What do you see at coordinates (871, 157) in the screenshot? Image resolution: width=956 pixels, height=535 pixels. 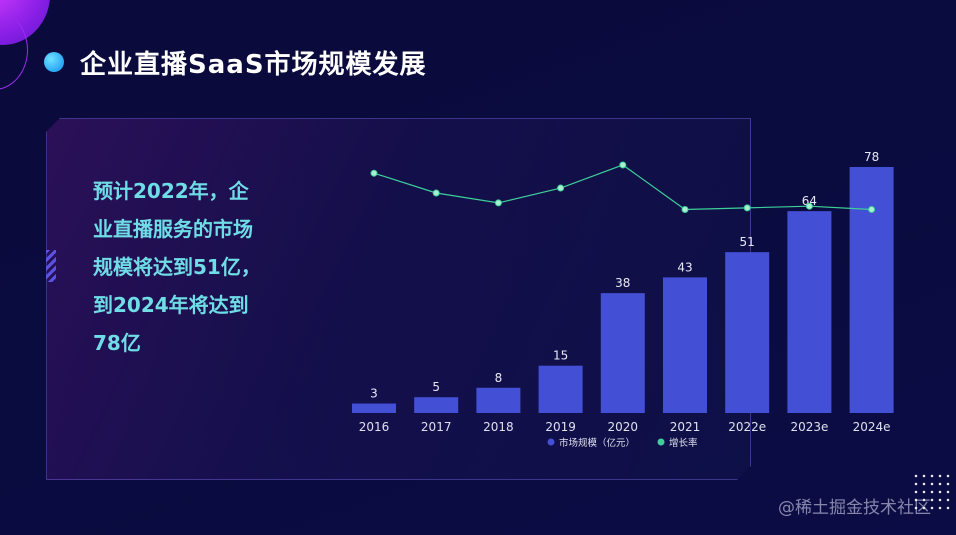 I see `bar-value-label: 78` at bounding box center [871, 157].